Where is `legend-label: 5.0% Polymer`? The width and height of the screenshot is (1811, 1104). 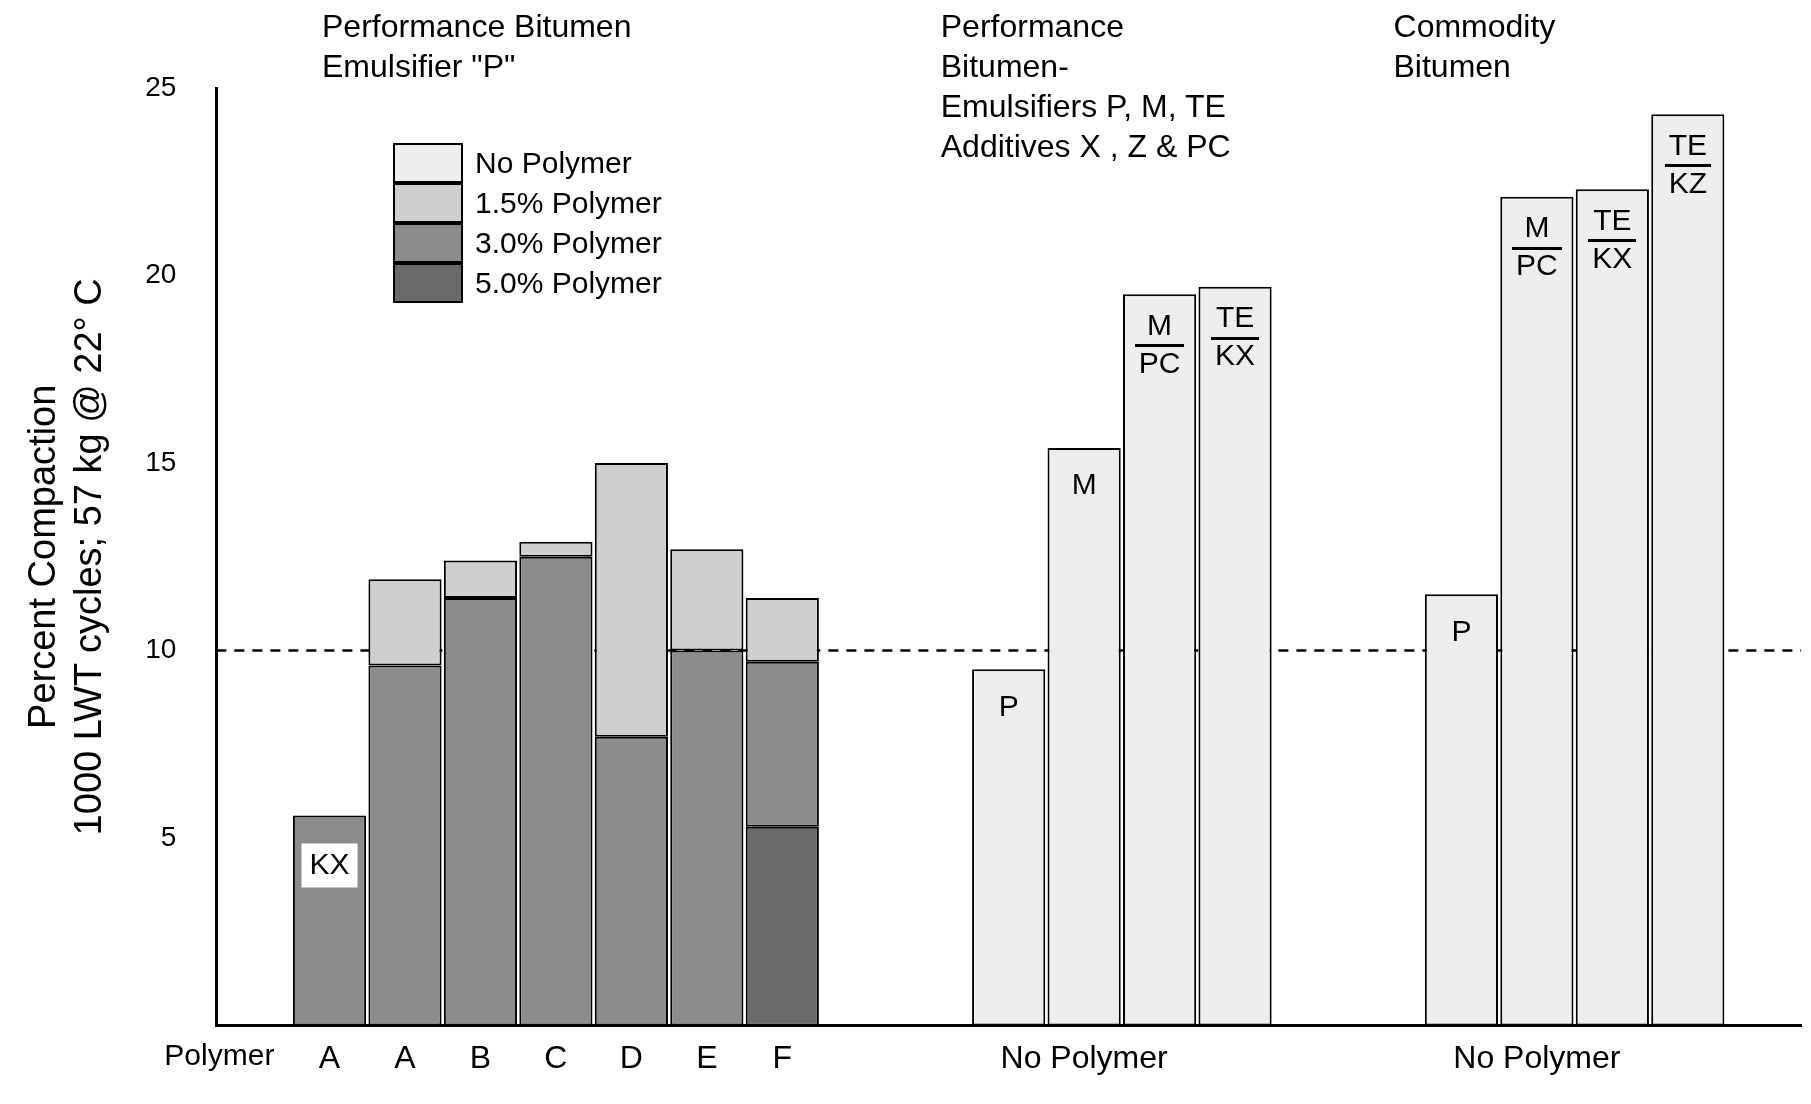
legend-label: 5.0% Polymer is located at coordinates (568, 283).